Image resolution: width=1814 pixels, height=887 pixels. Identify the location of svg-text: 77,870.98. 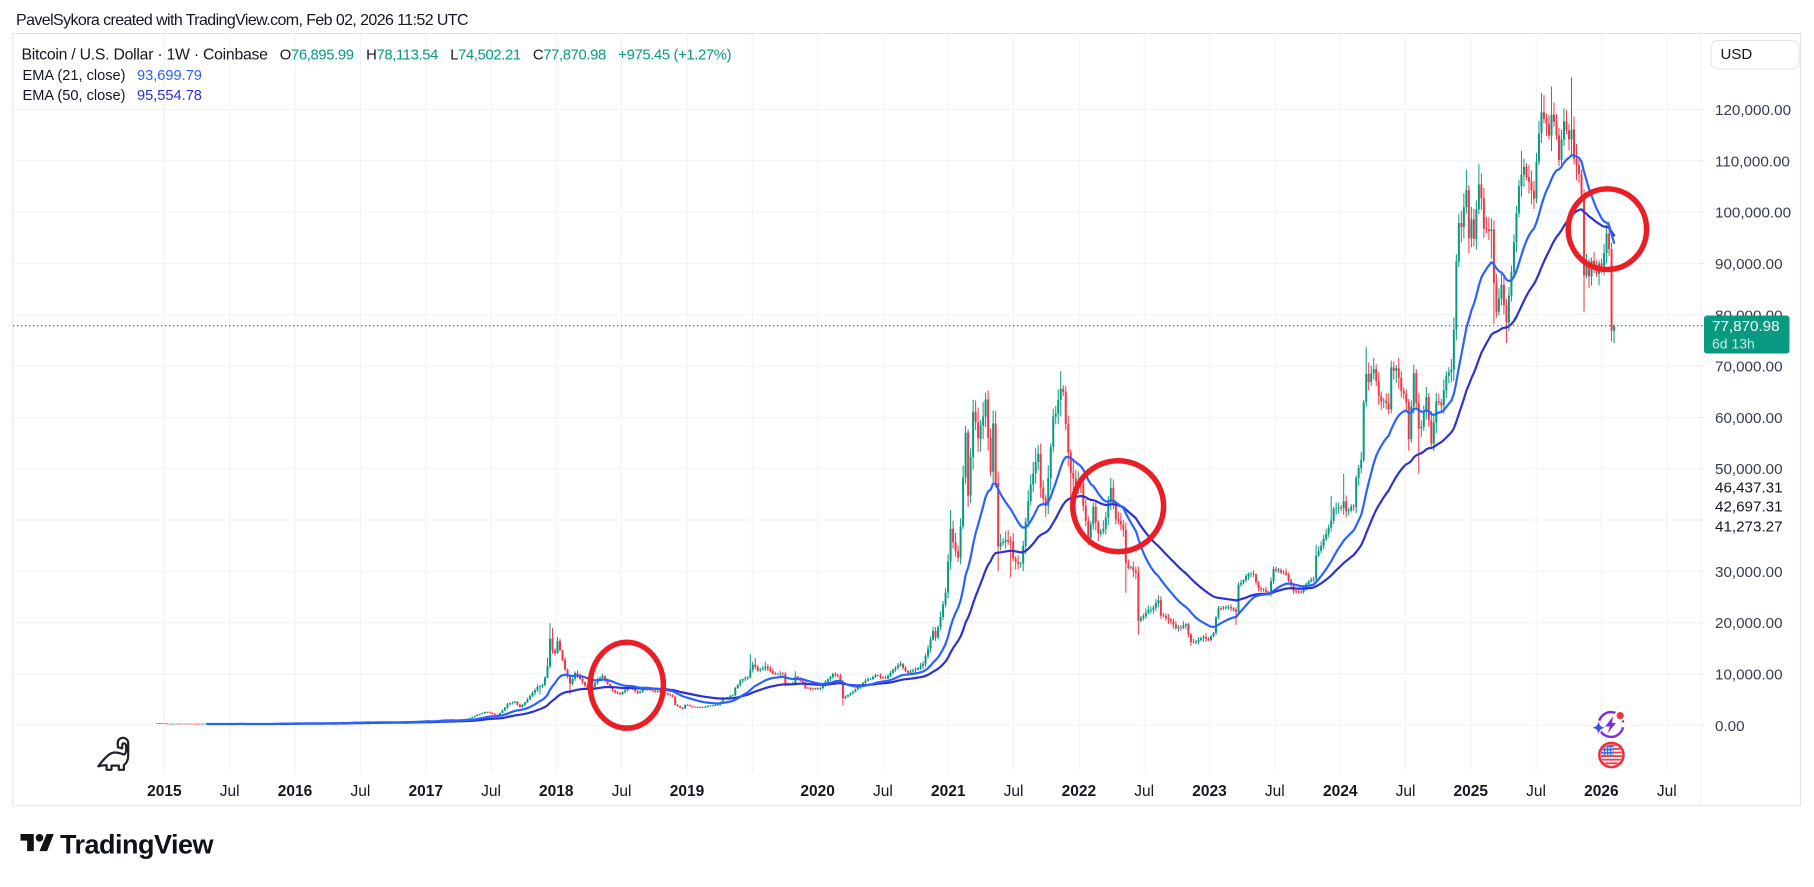
(1746, 326).